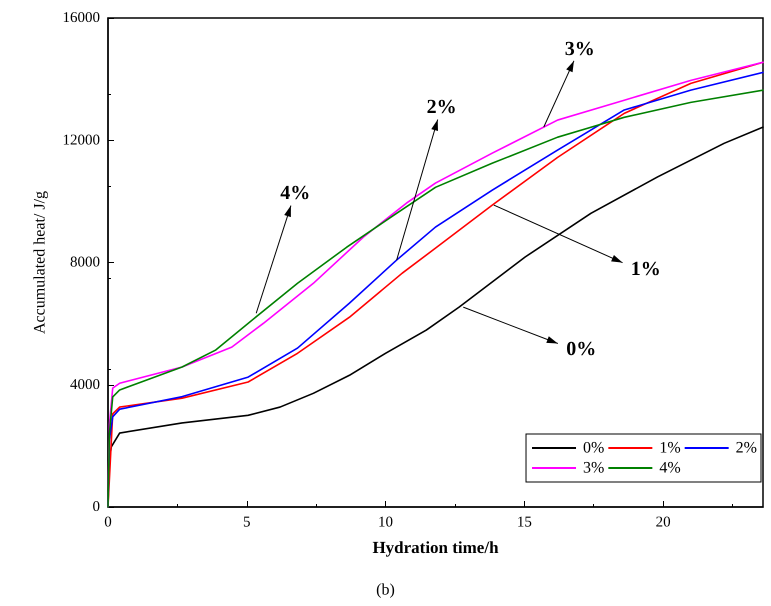 Image resolution: width=771 pixels, height=606 pixels. What do you see at coordinates (593, 448) in the screenshot?
I see `legend-label: 0%` at bounding box center [593, 448].